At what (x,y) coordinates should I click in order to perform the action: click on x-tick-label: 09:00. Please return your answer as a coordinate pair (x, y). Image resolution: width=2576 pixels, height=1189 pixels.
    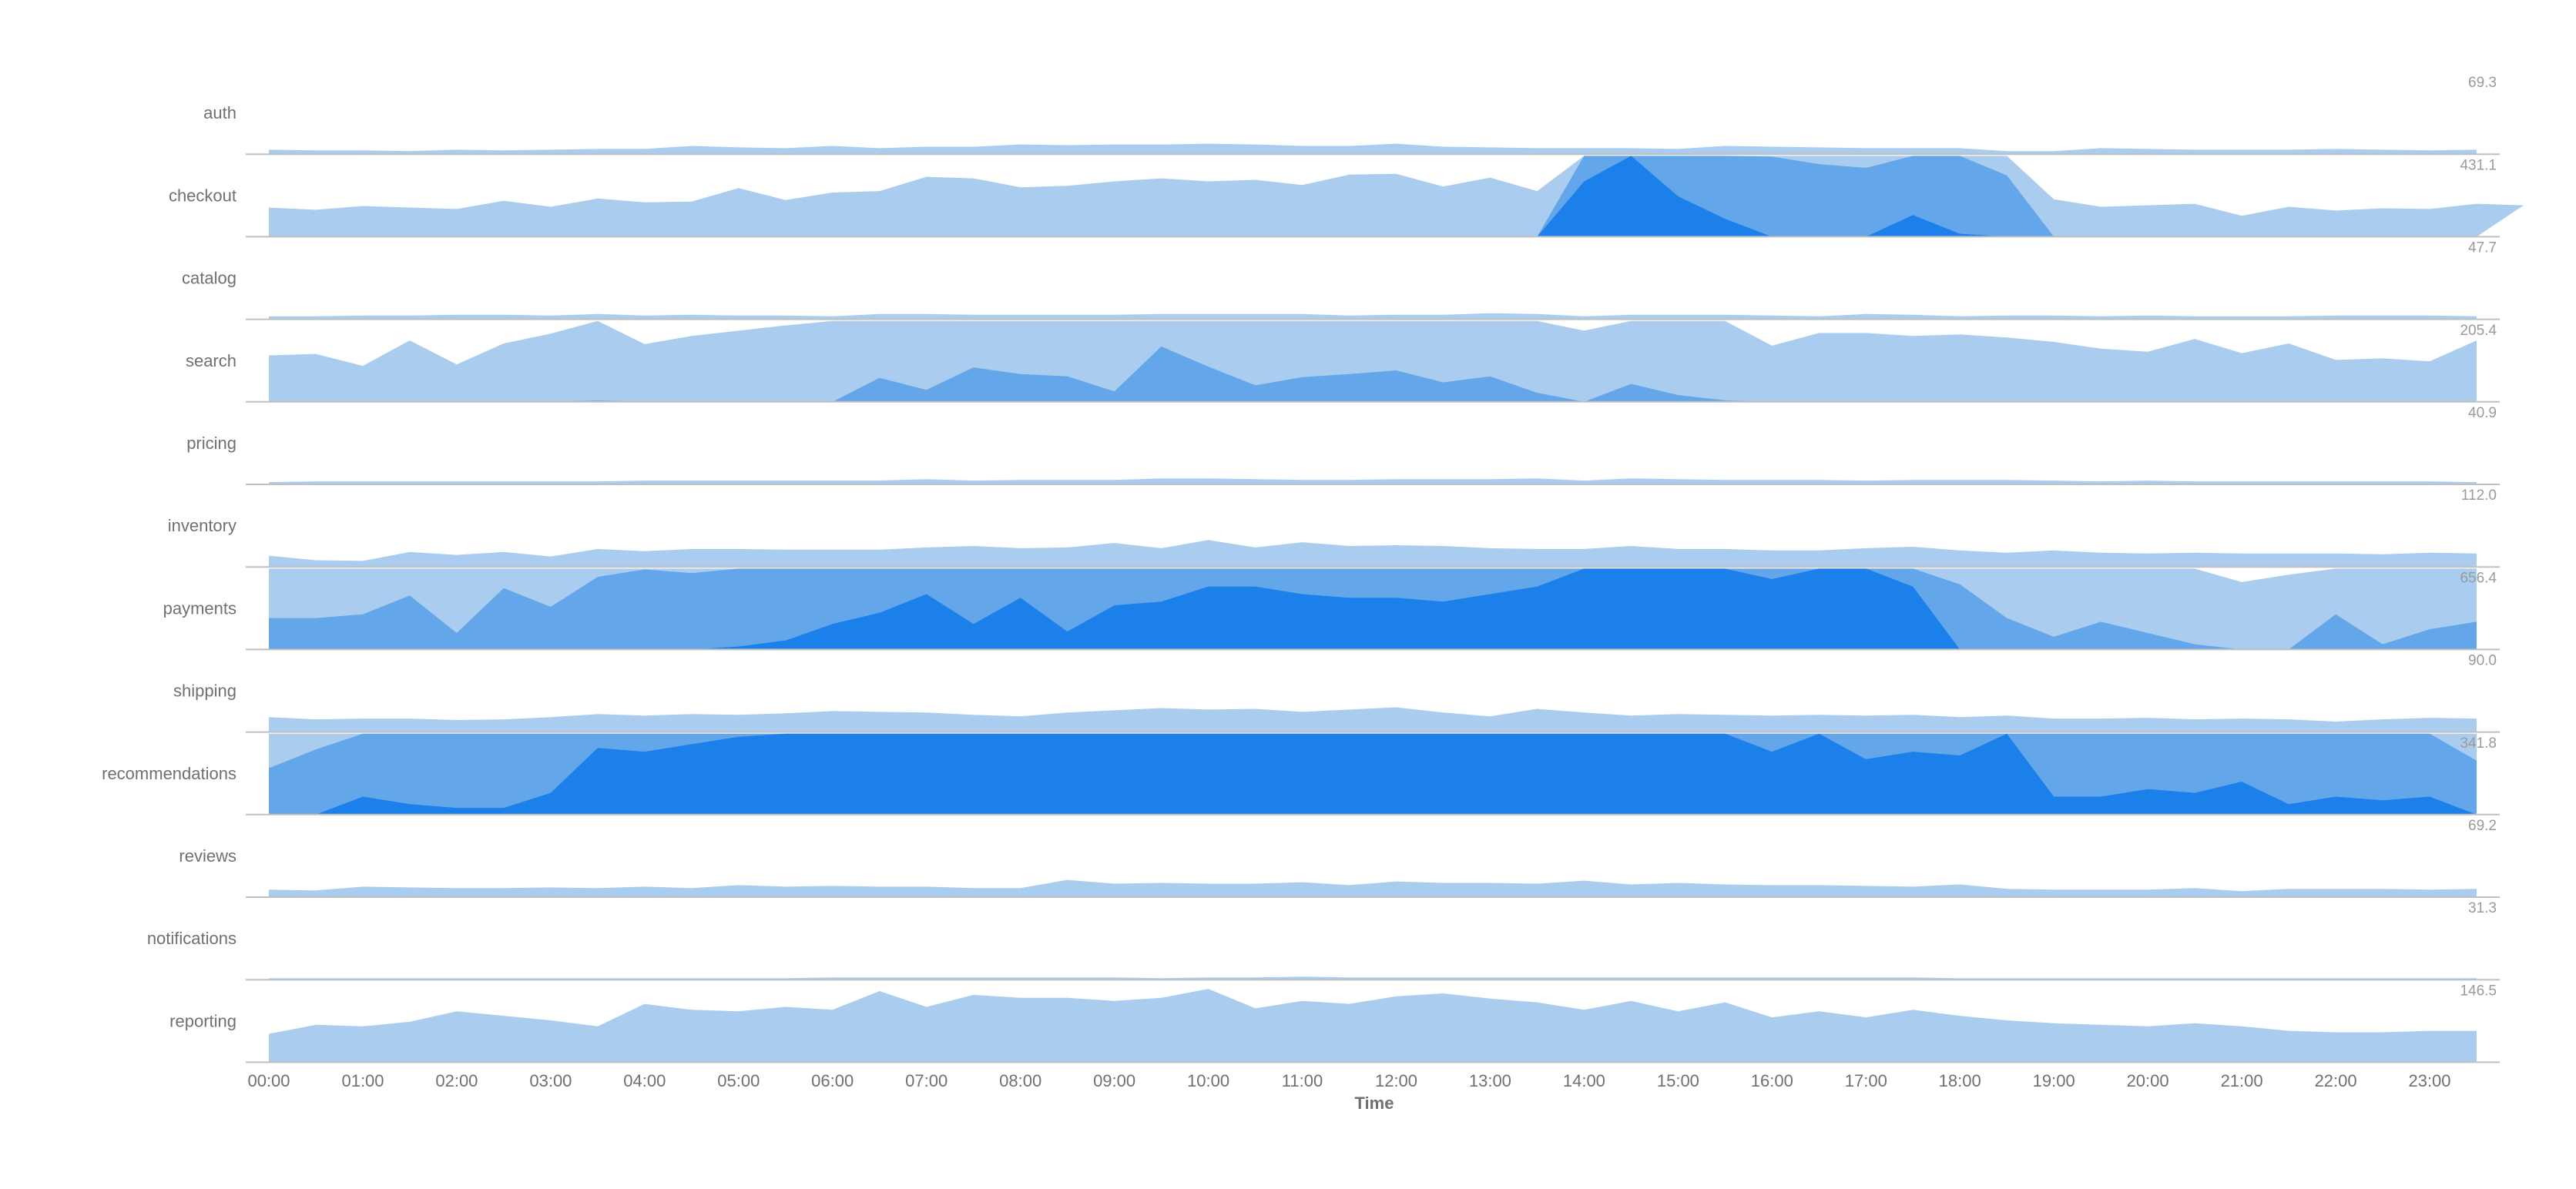
    Looking at the image, I should click on (1114, 1080).